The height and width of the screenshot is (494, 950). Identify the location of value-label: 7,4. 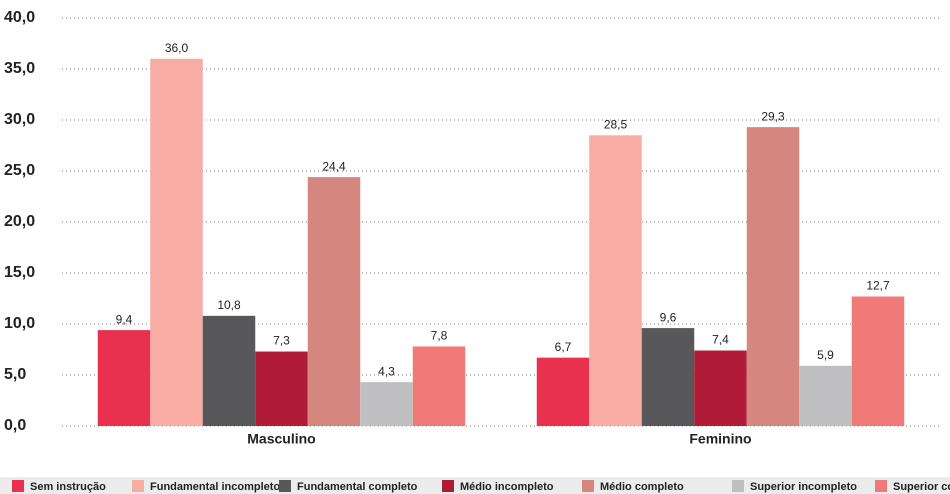
(720, 340).